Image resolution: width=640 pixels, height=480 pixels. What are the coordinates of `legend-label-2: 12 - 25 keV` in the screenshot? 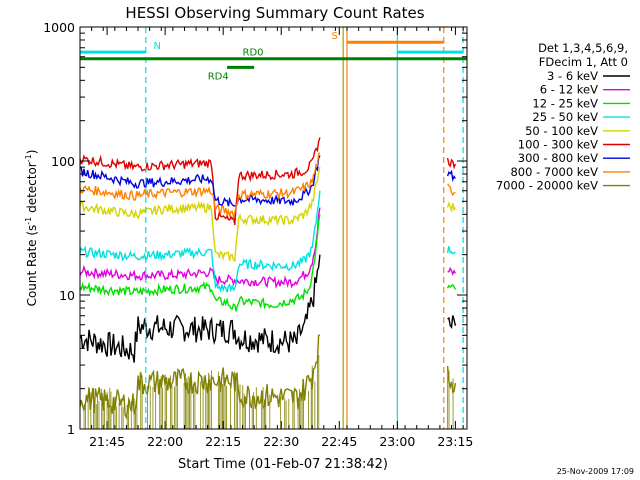 It's located at (565, 103).